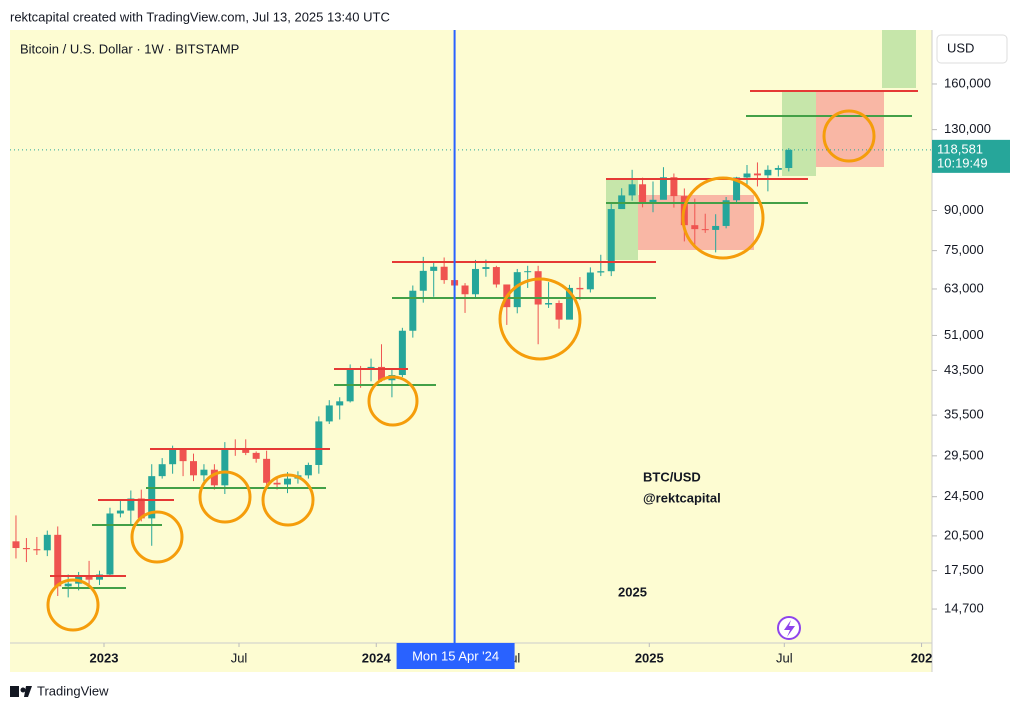  Describe the element at coordinates (964, 534) in the screenshot. I see `y-tick-label: 20,500` at that location.